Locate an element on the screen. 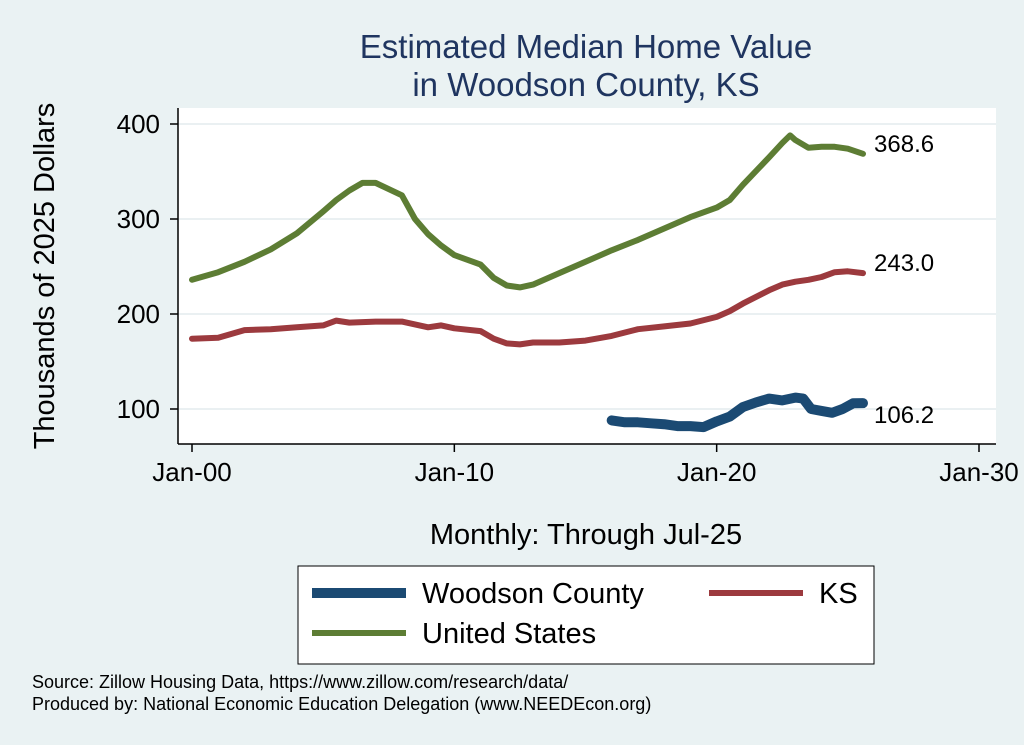  y-tick-label-400: 400 is located at coordinates (138, 124).